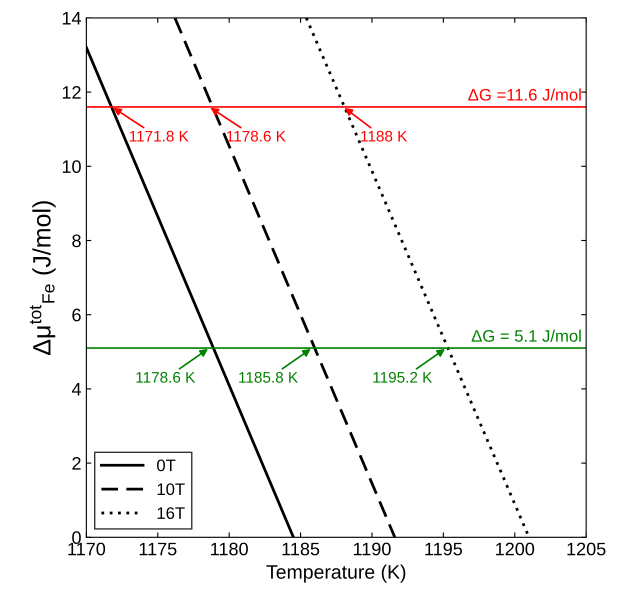 The width and height of the screenshot is (617, 597). Describe the element at coordinates (524, 94) in the screenshot. I see `ref-line-label: ΔG =11.6 J/mol` at that location.